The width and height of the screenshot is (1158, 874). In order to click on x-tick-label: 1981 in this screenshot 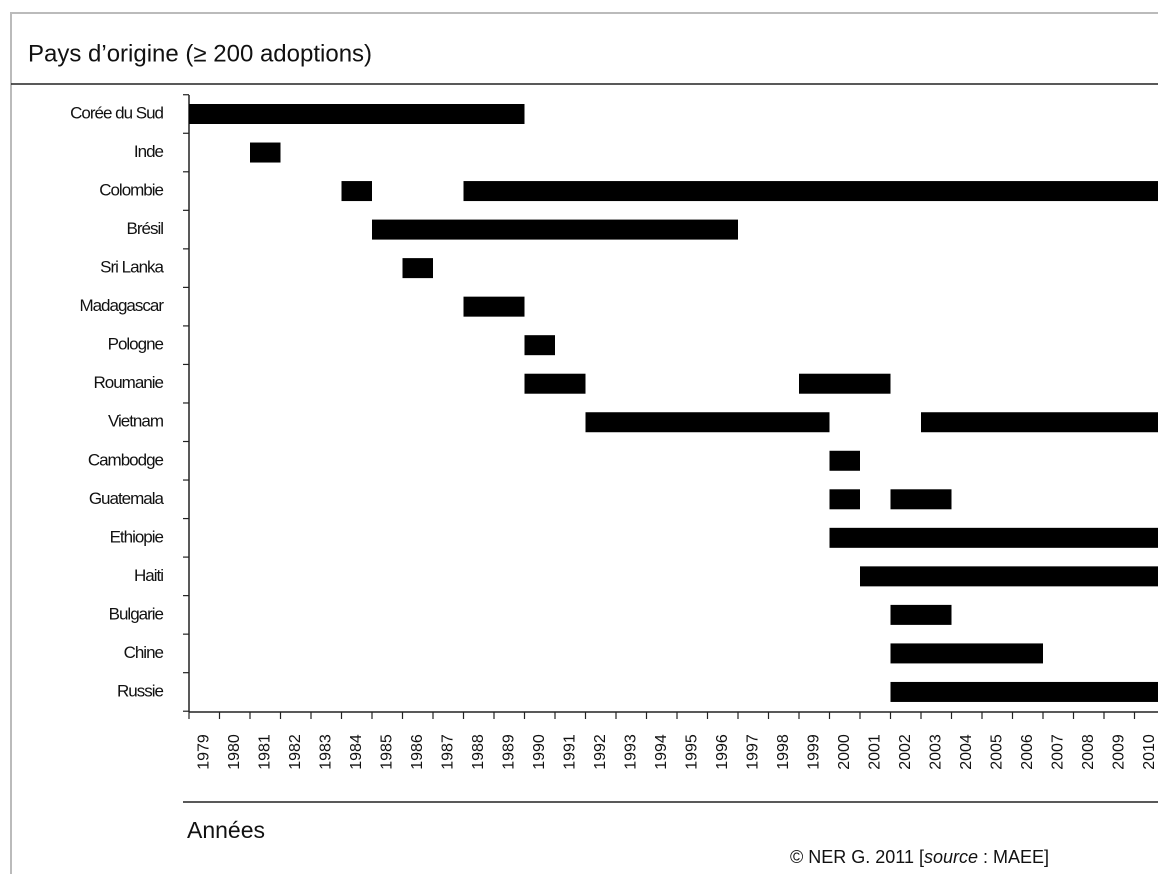, I will do `click(264, 752)`.